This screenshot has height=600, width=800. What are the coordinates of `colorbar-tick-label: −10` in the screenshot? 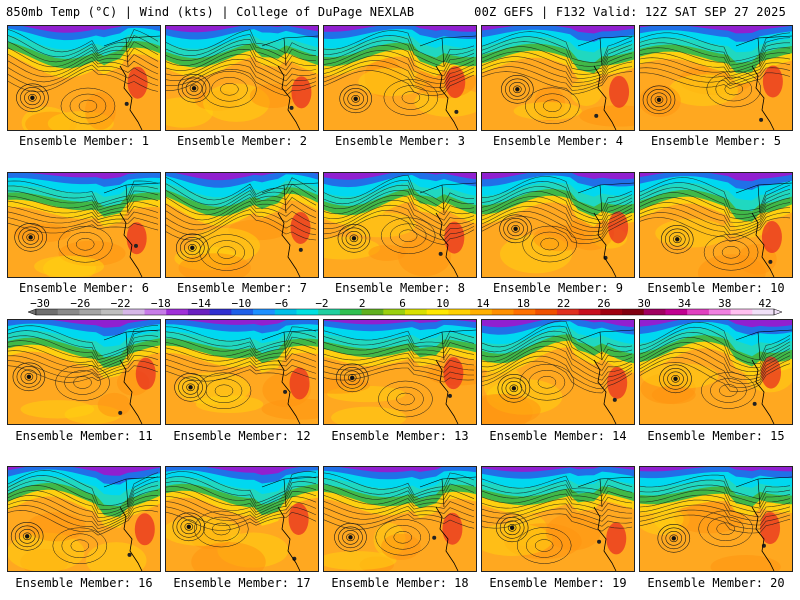 It's located at (241, 303).